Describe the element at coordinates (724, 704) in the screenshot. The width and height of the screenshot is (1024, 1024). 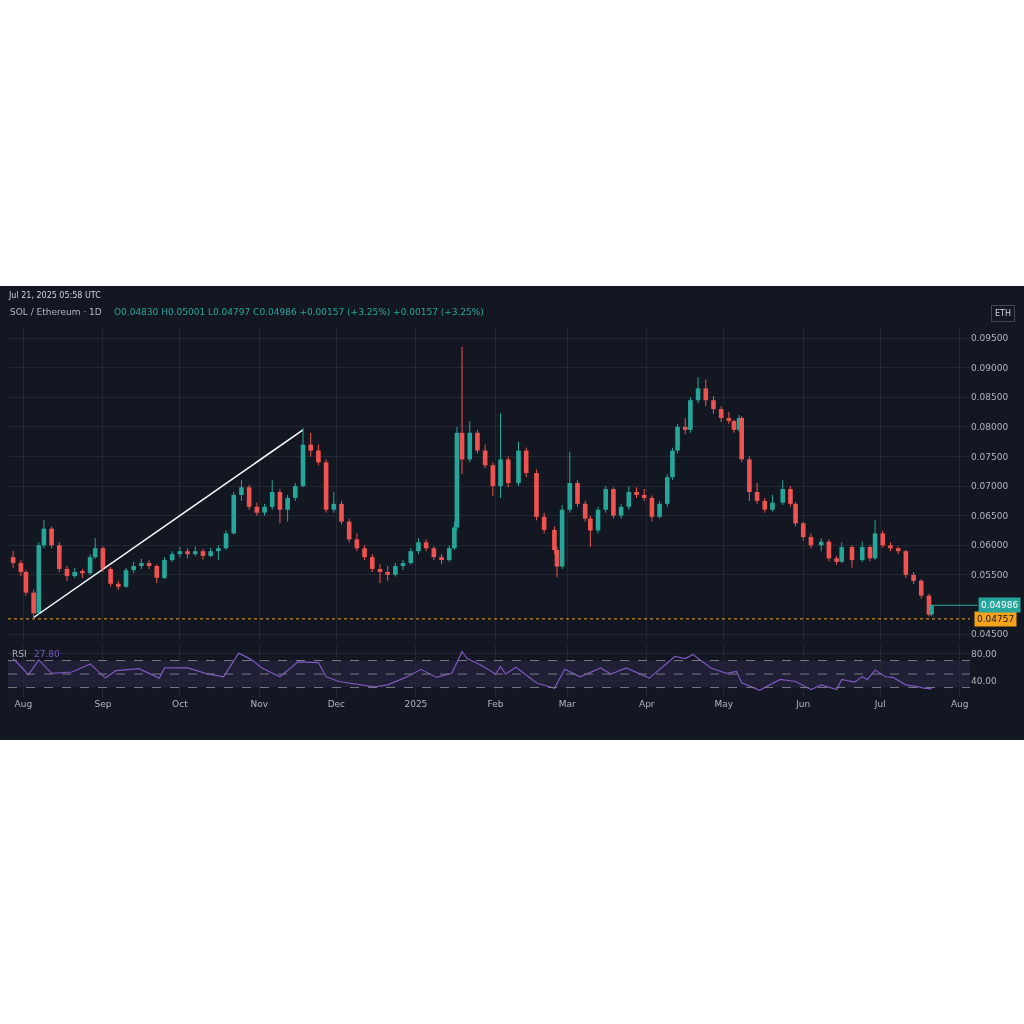
I see `x-tick-label: May` at that location.